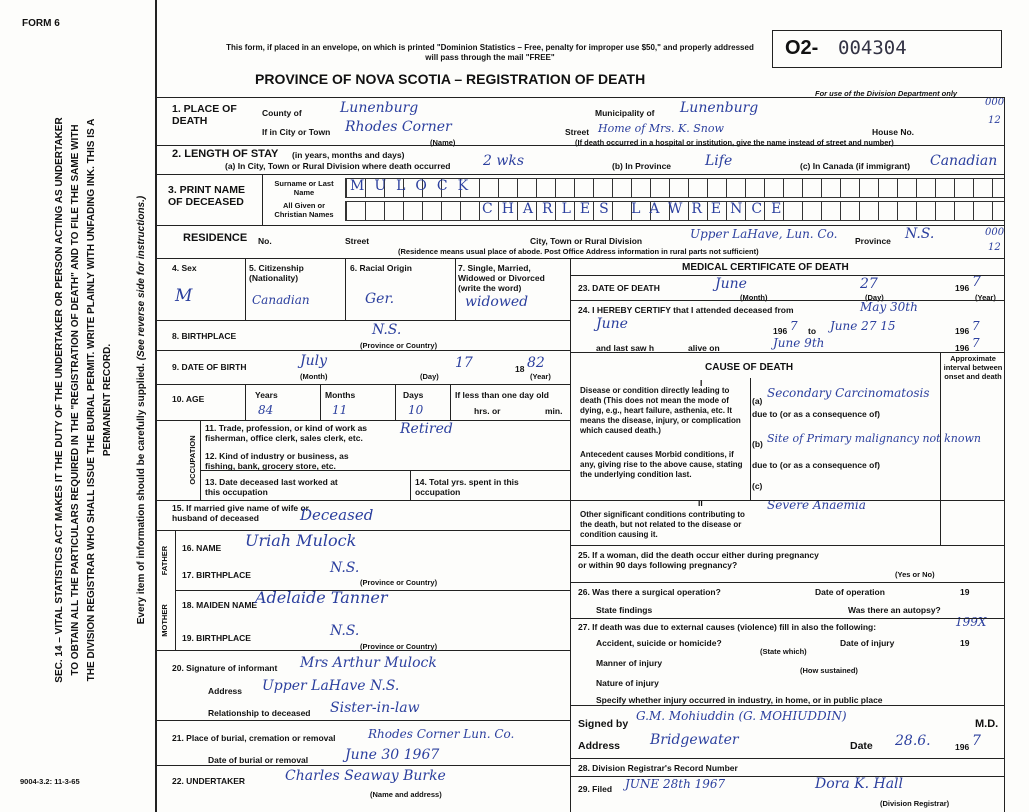 This screenshot has height=812, width=1029. Describe the element at coordinates (799, 343) in the screenshot. I see `entry: June 9th` at that location.